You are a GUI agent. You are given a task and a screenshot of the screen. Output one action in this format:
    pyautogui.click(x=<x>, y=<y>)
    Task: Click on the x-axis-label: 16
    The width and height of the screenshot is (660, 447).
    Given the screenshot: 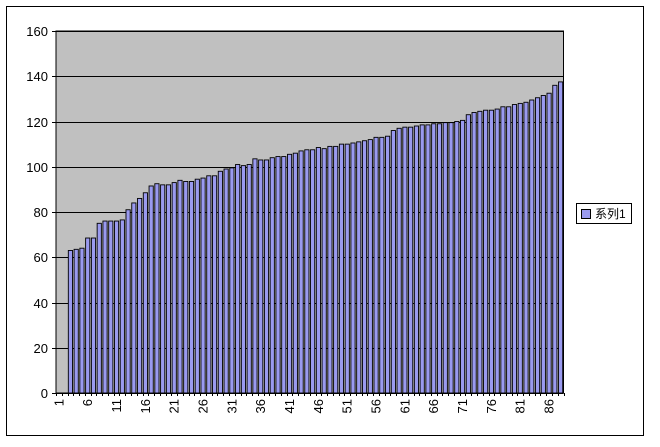 What is the action you would take?
    pyautogui.click(x=145, y=406)
    